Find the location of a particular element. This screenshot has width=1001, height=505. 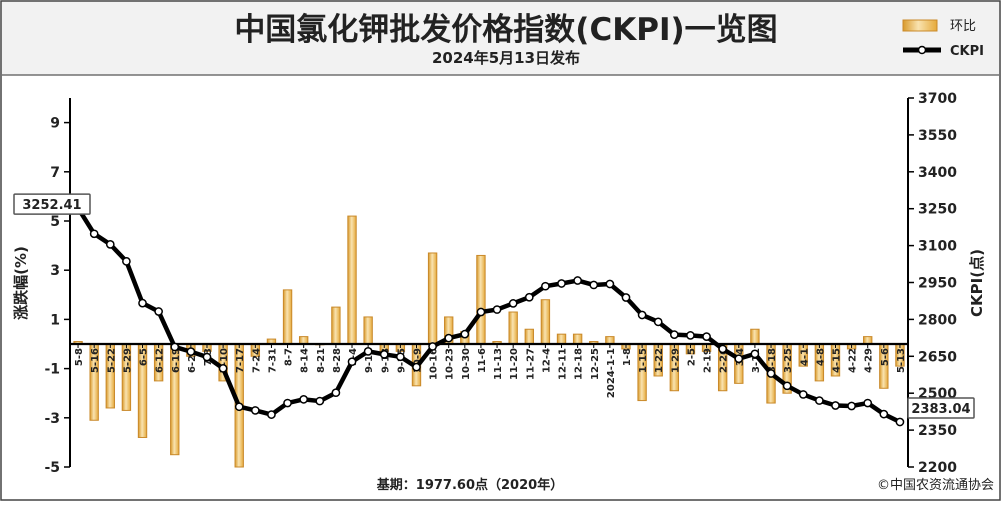

x-tick-label: 8-7 is located at coordinates (289, 357).